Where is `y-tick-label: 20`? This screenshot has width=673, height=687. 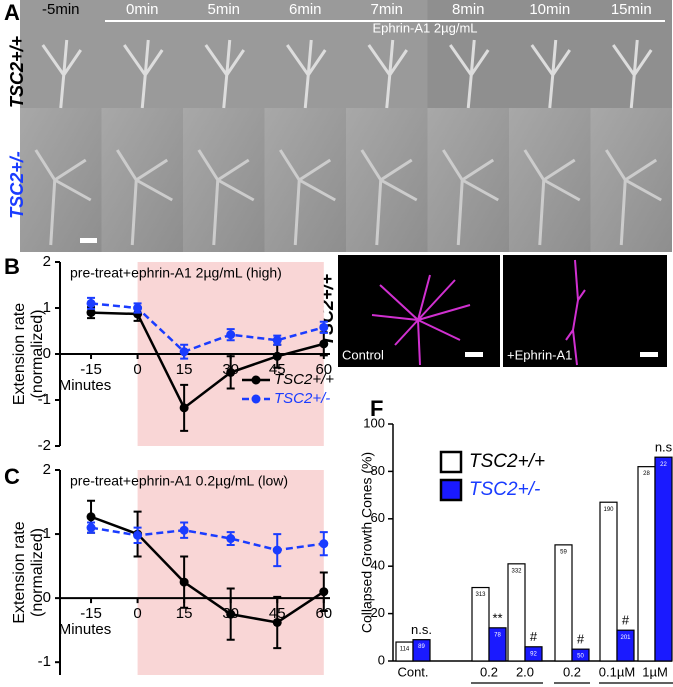
y-tick-label: 20 is located at coordinates (378, 612).